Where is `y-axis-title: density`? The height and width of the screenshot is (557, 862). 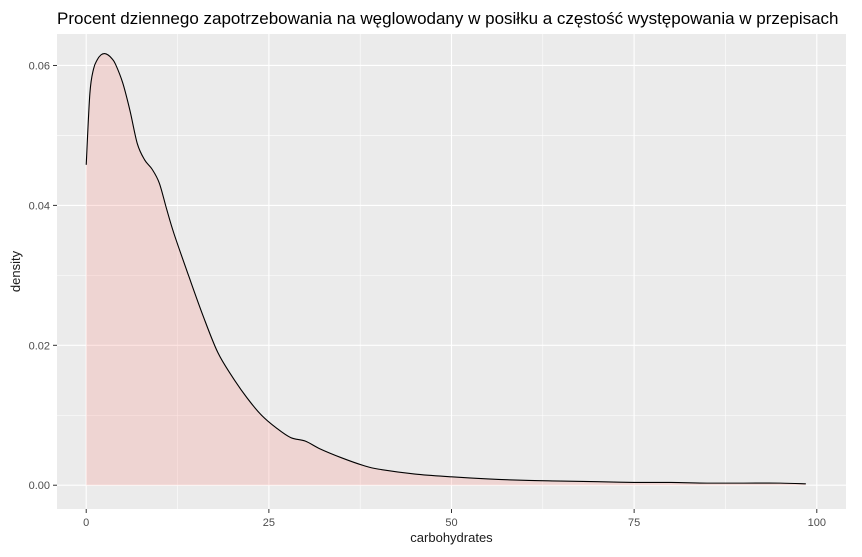
y-axis-title: density is located at coordinates (15, 271).